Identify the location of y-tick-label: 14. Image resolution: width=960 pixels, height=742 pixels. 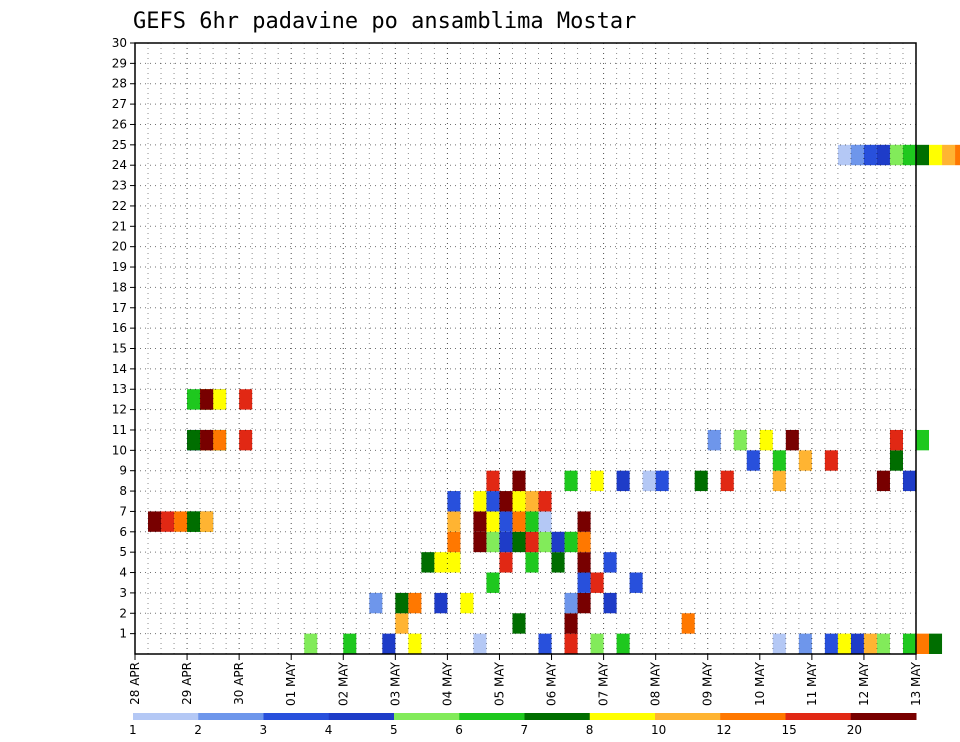
(119, 369).